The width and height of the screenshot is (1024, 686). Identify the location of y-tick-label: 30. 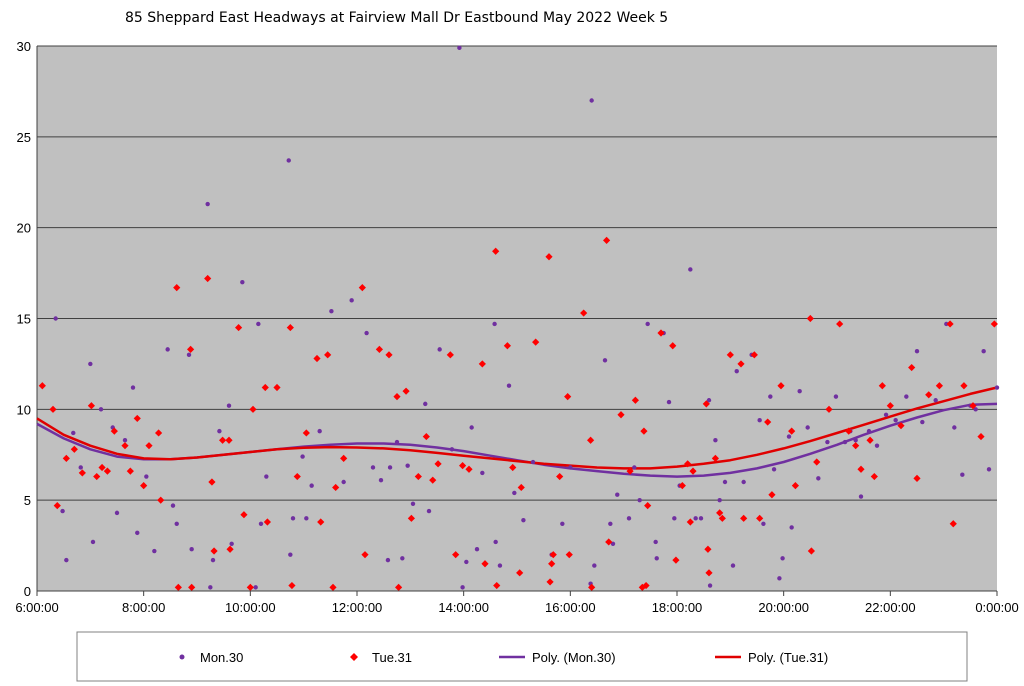
(24, 46).